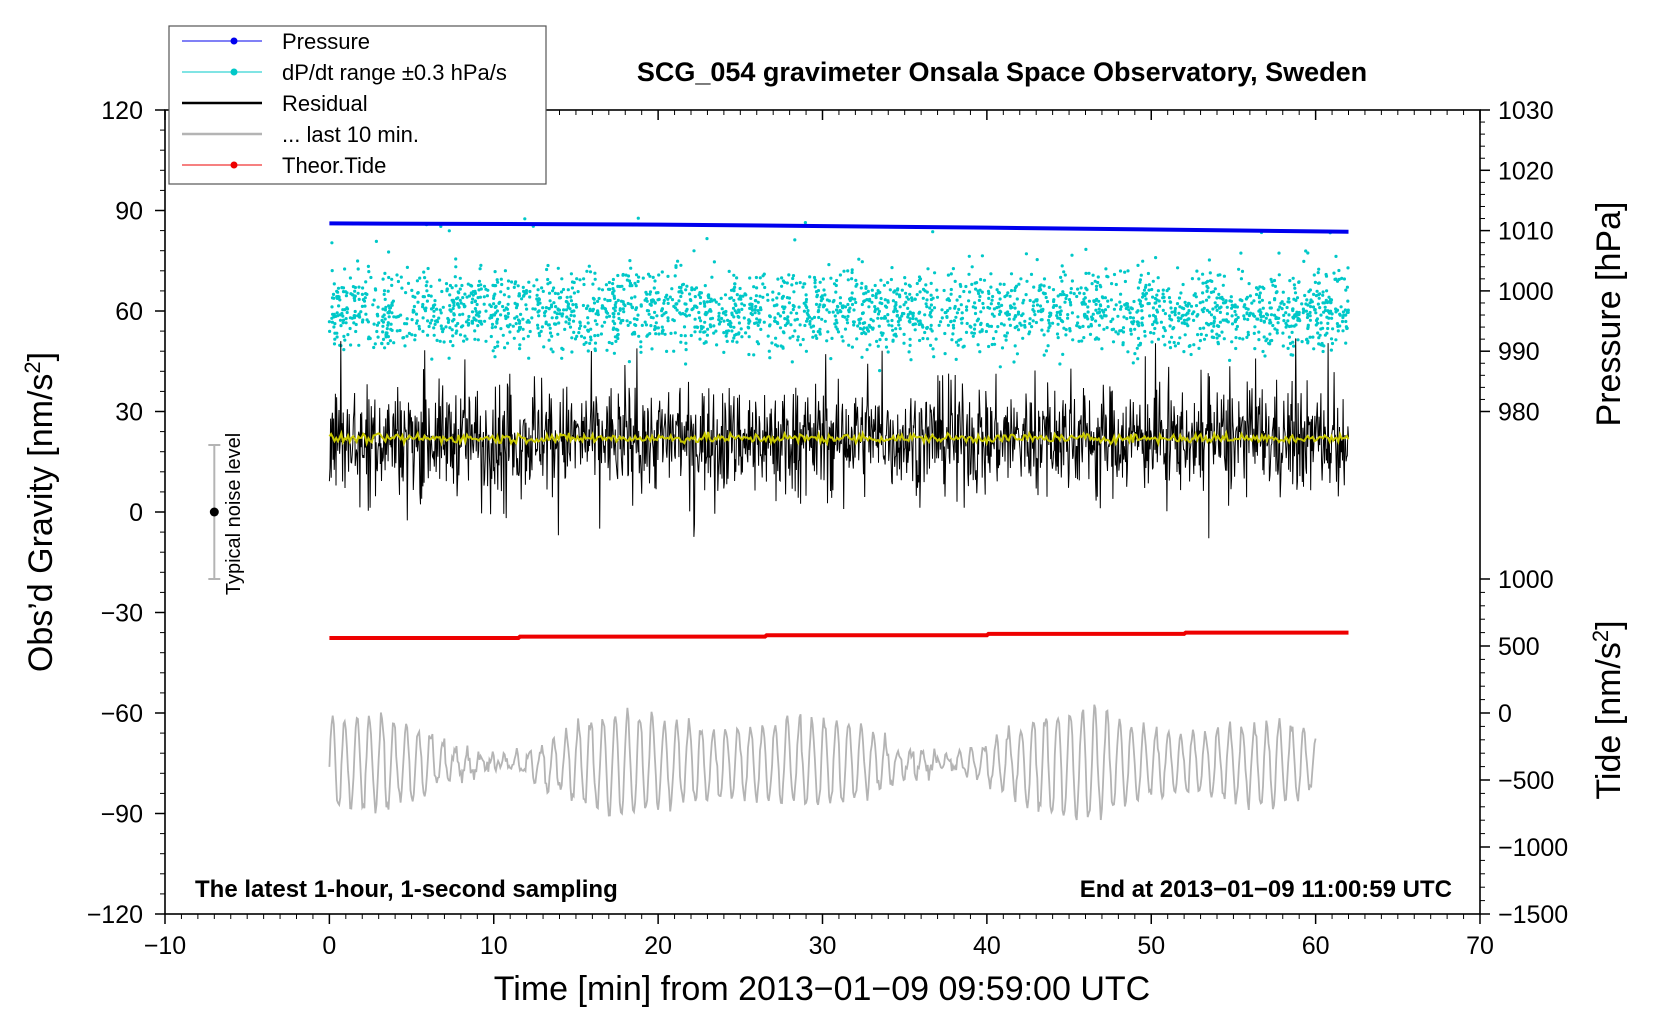 This screenshot has width=1660, height=1020. Describe the element at coordinates (1526, 580) in the screenshot. I see `y-tide-tick-label: 1000` at that location.